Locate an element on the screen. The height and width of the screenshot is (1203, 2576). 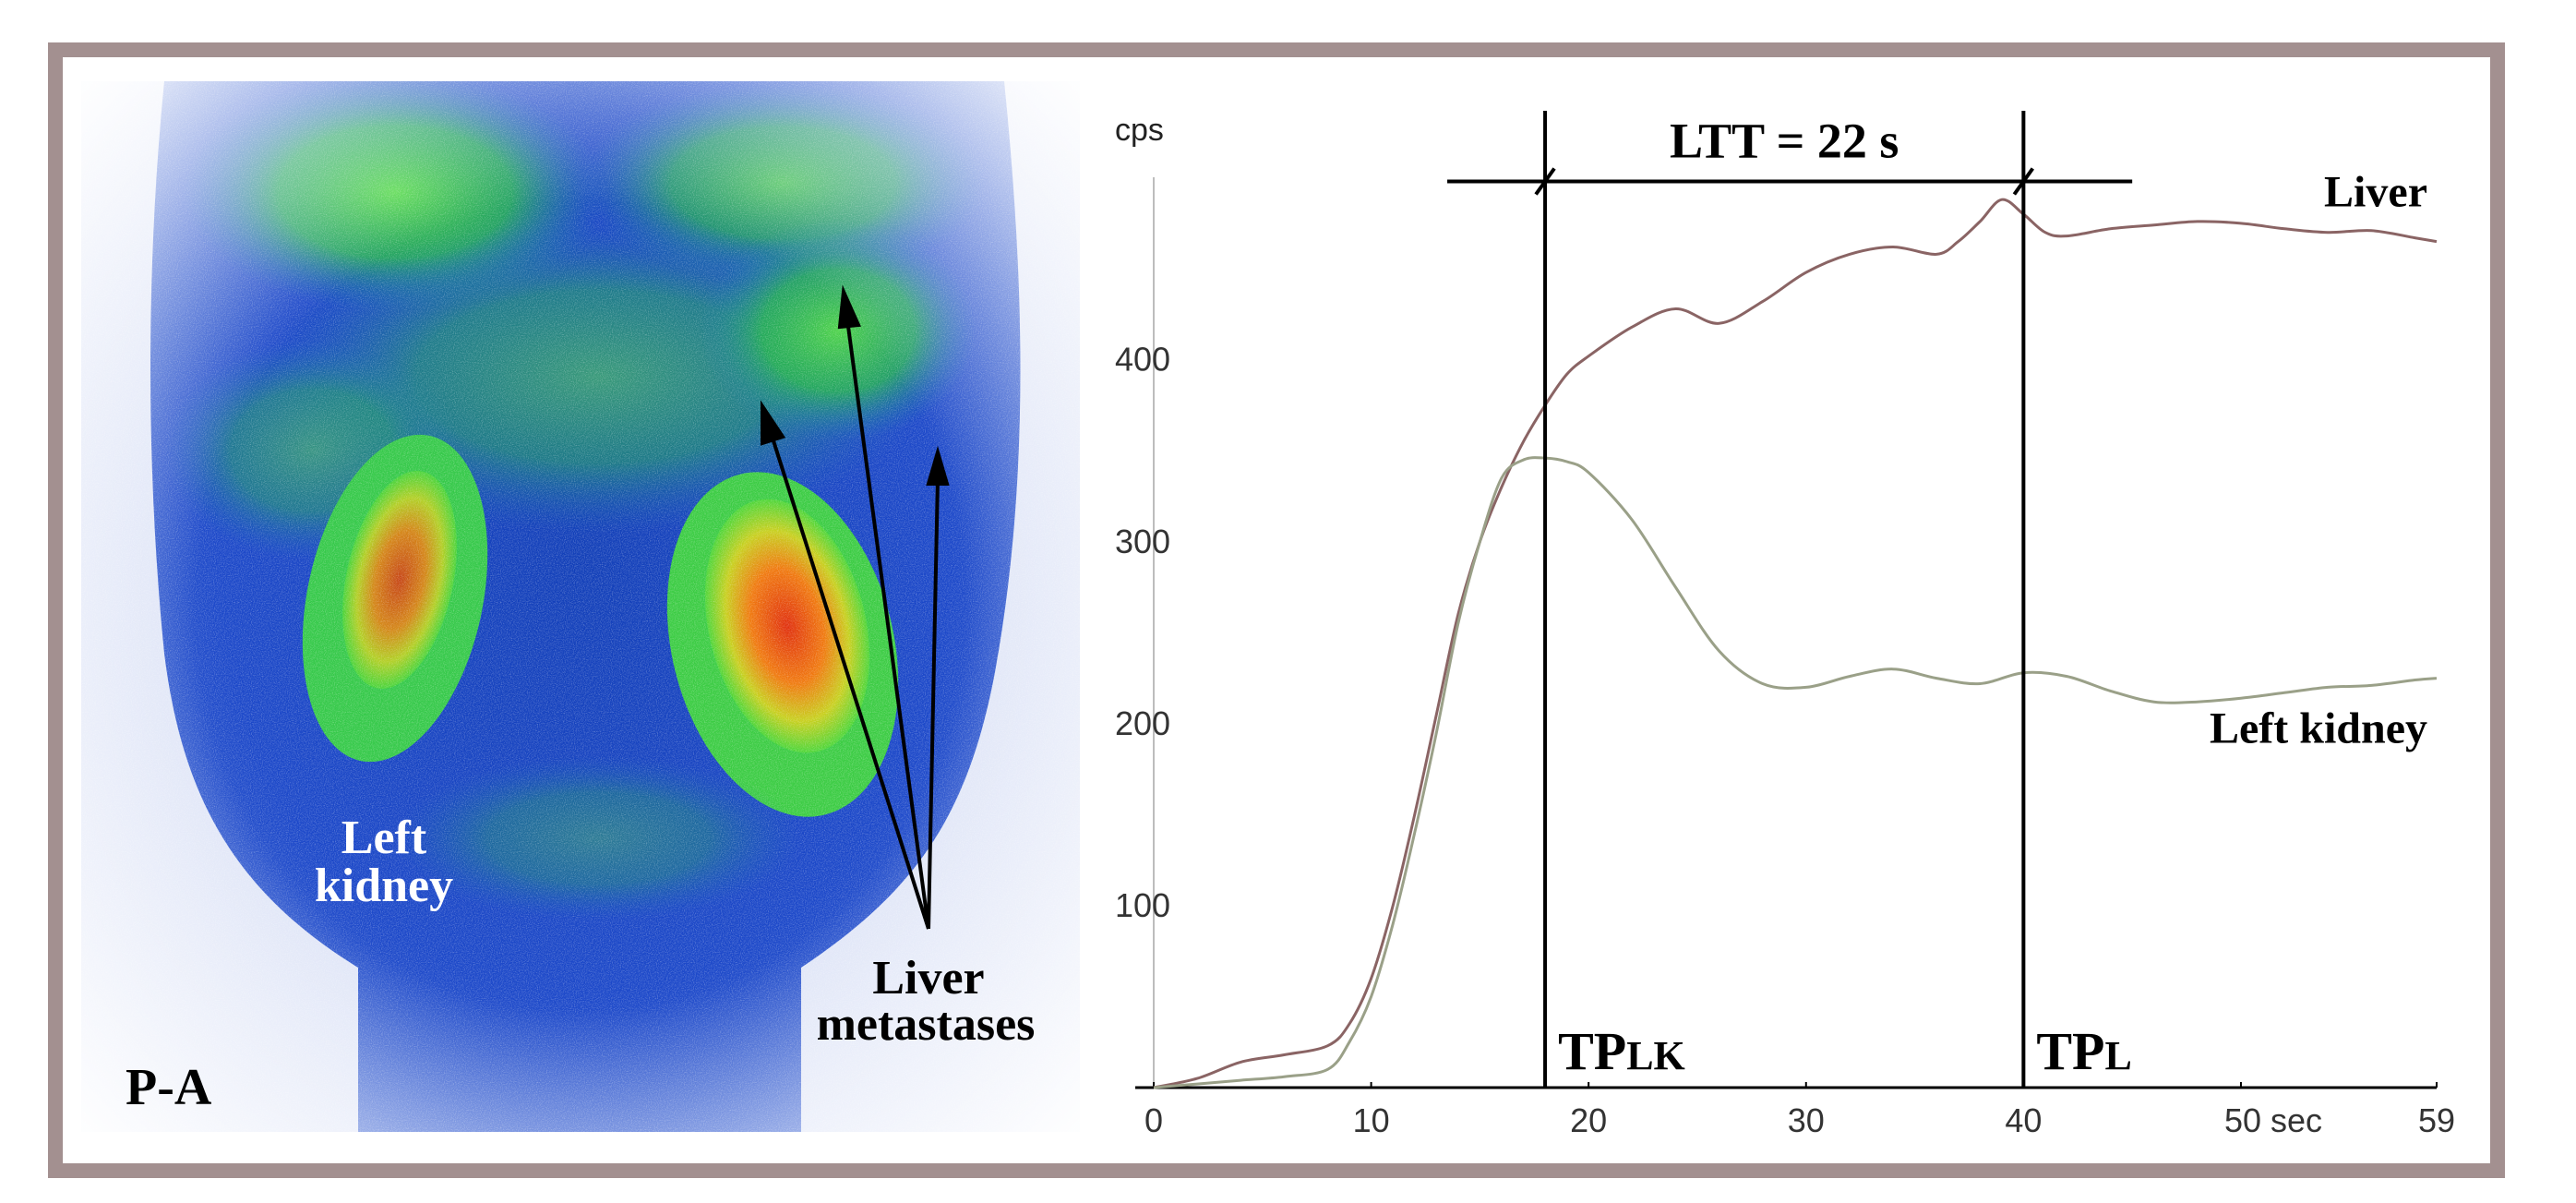
time-marker-label: TPL is located at coordinates (2084, 1051).